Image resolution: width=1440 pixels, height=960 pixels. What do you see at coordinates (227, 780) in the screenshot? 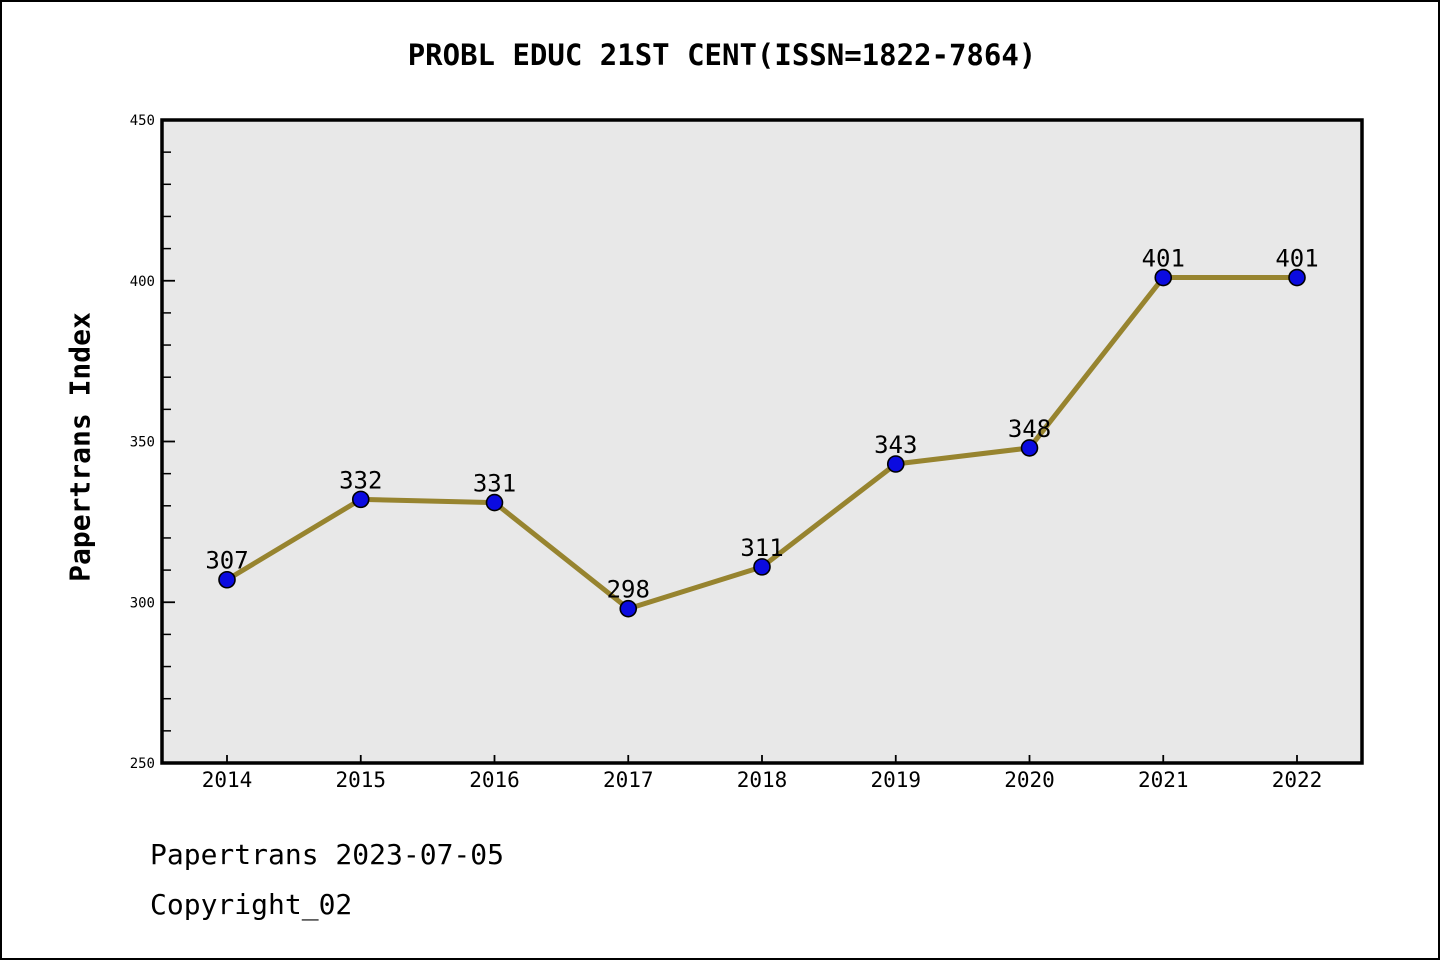
I see `x-tick-label: 2014` at bounding box center [227, 780].